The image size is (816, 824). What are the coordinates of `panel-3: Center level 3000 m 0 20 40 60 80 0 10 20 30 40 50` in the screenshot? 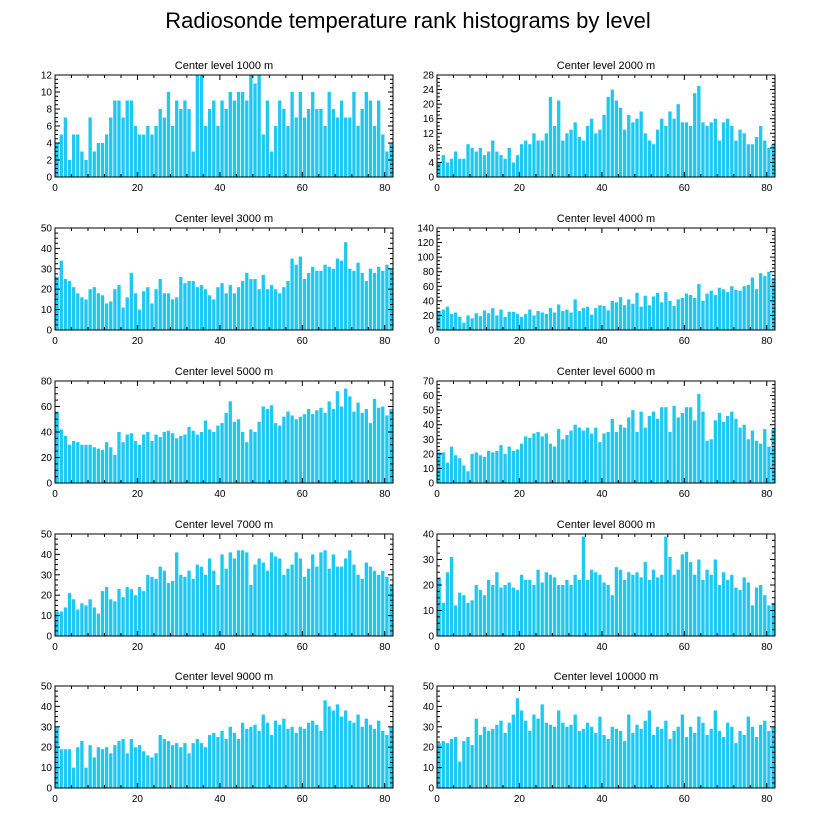 It's located at (217, 280).